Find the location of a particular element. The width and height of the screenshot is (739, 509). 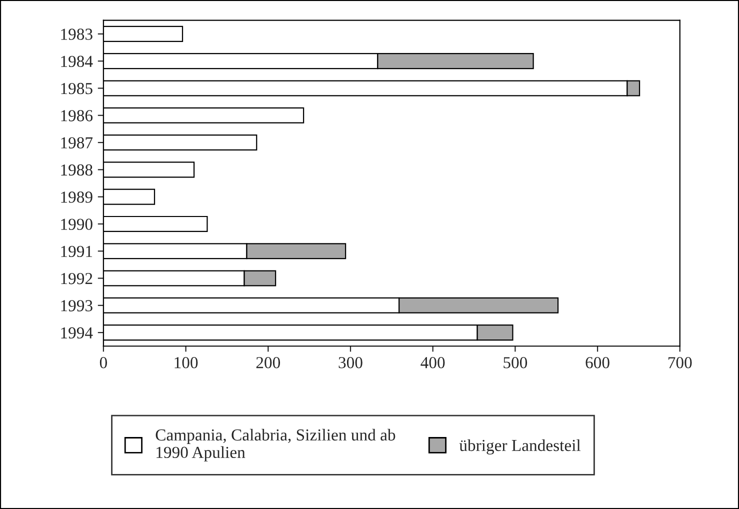

y-tick-label: 1984 is located at coordinates (77, 62).